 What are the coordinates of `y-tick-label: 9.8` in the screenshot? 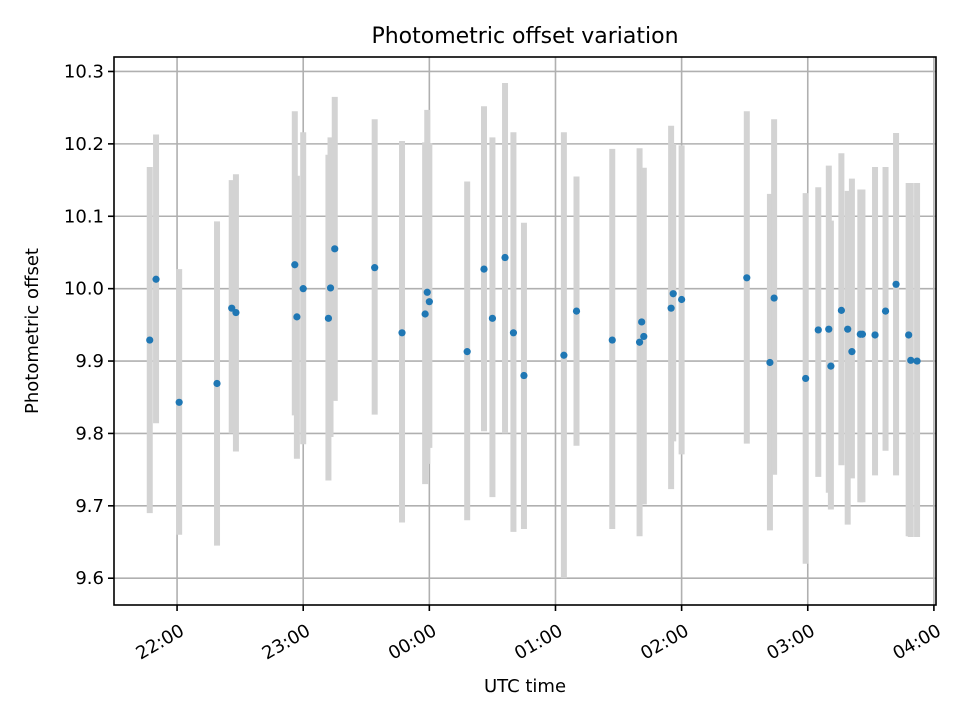 It's located at (89, 433).